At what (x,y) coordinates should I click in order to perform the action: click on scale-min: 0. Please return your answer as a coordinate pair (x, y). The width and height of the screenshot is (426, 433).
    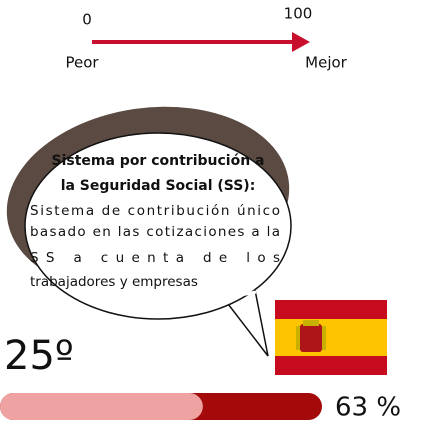
    Looking at the image, I should click on (87, 20).